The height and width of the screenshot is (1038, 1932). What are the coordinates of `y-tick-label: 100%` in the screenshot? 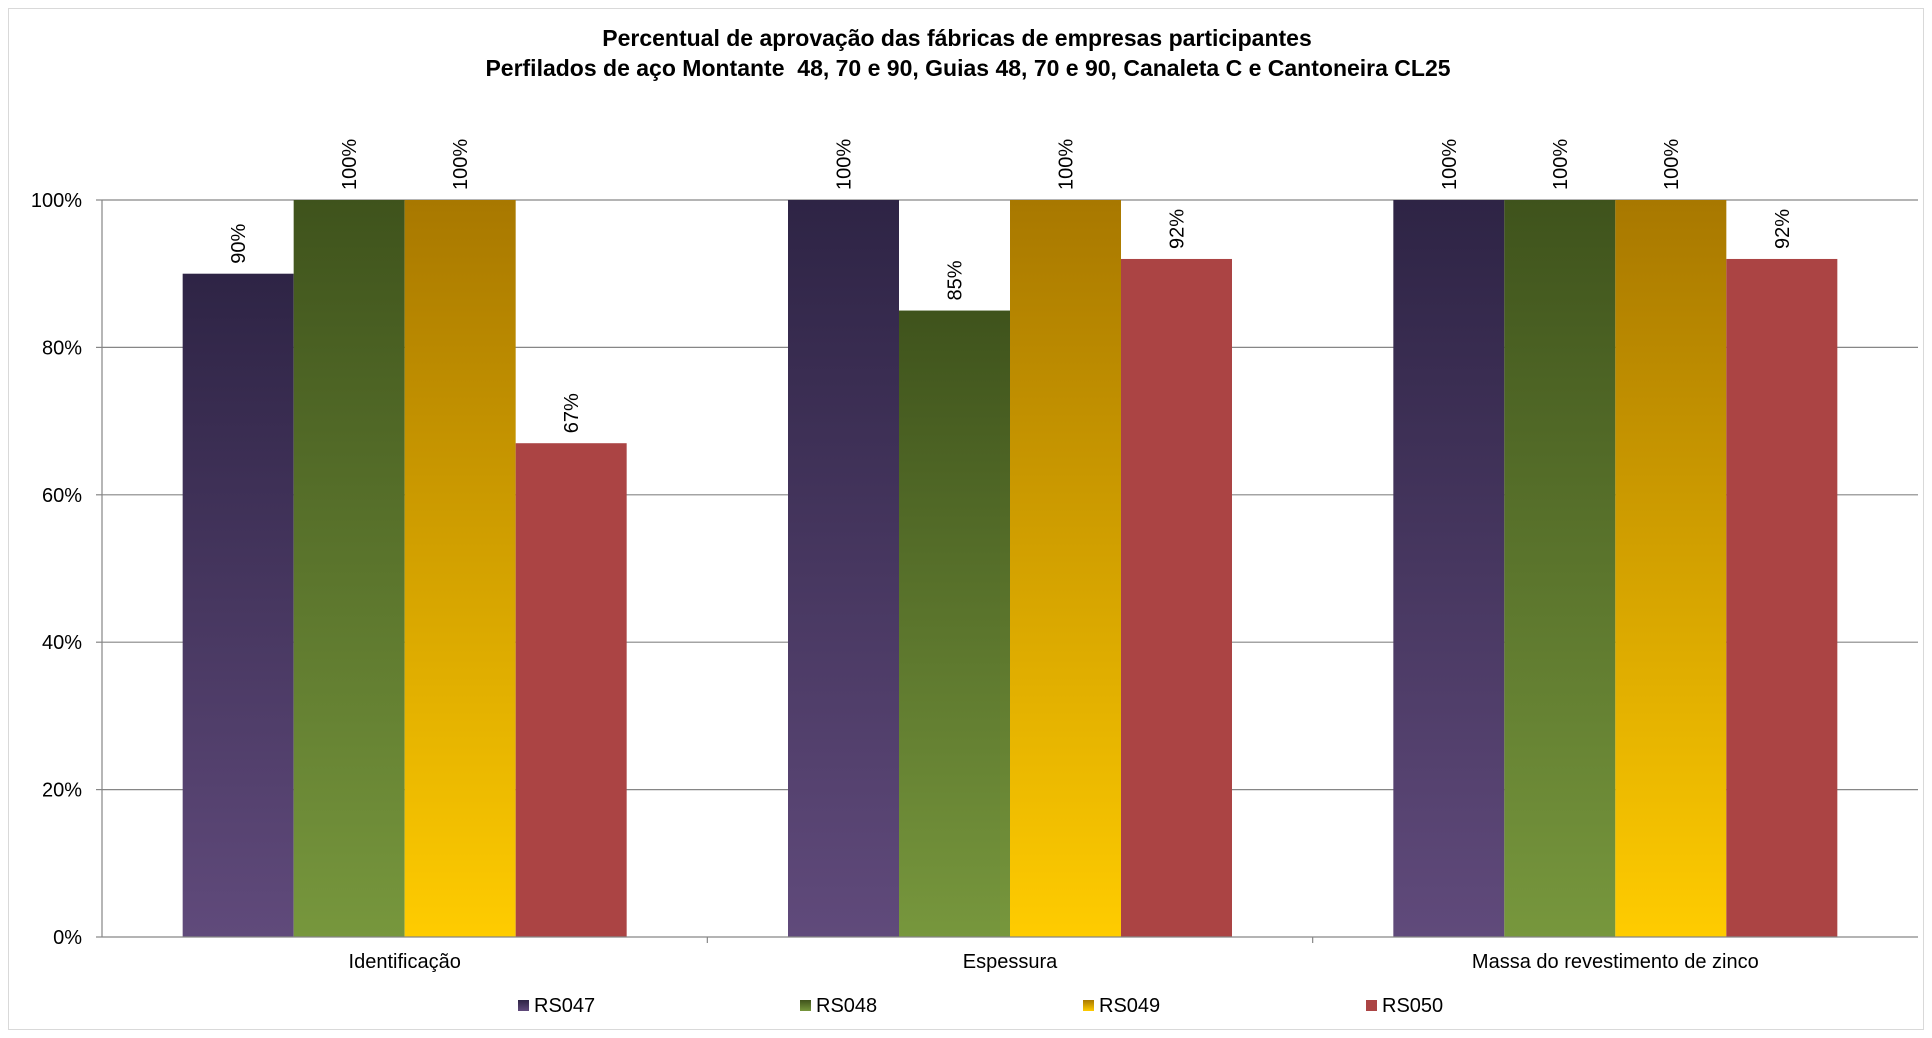 It's located at (56, 201).